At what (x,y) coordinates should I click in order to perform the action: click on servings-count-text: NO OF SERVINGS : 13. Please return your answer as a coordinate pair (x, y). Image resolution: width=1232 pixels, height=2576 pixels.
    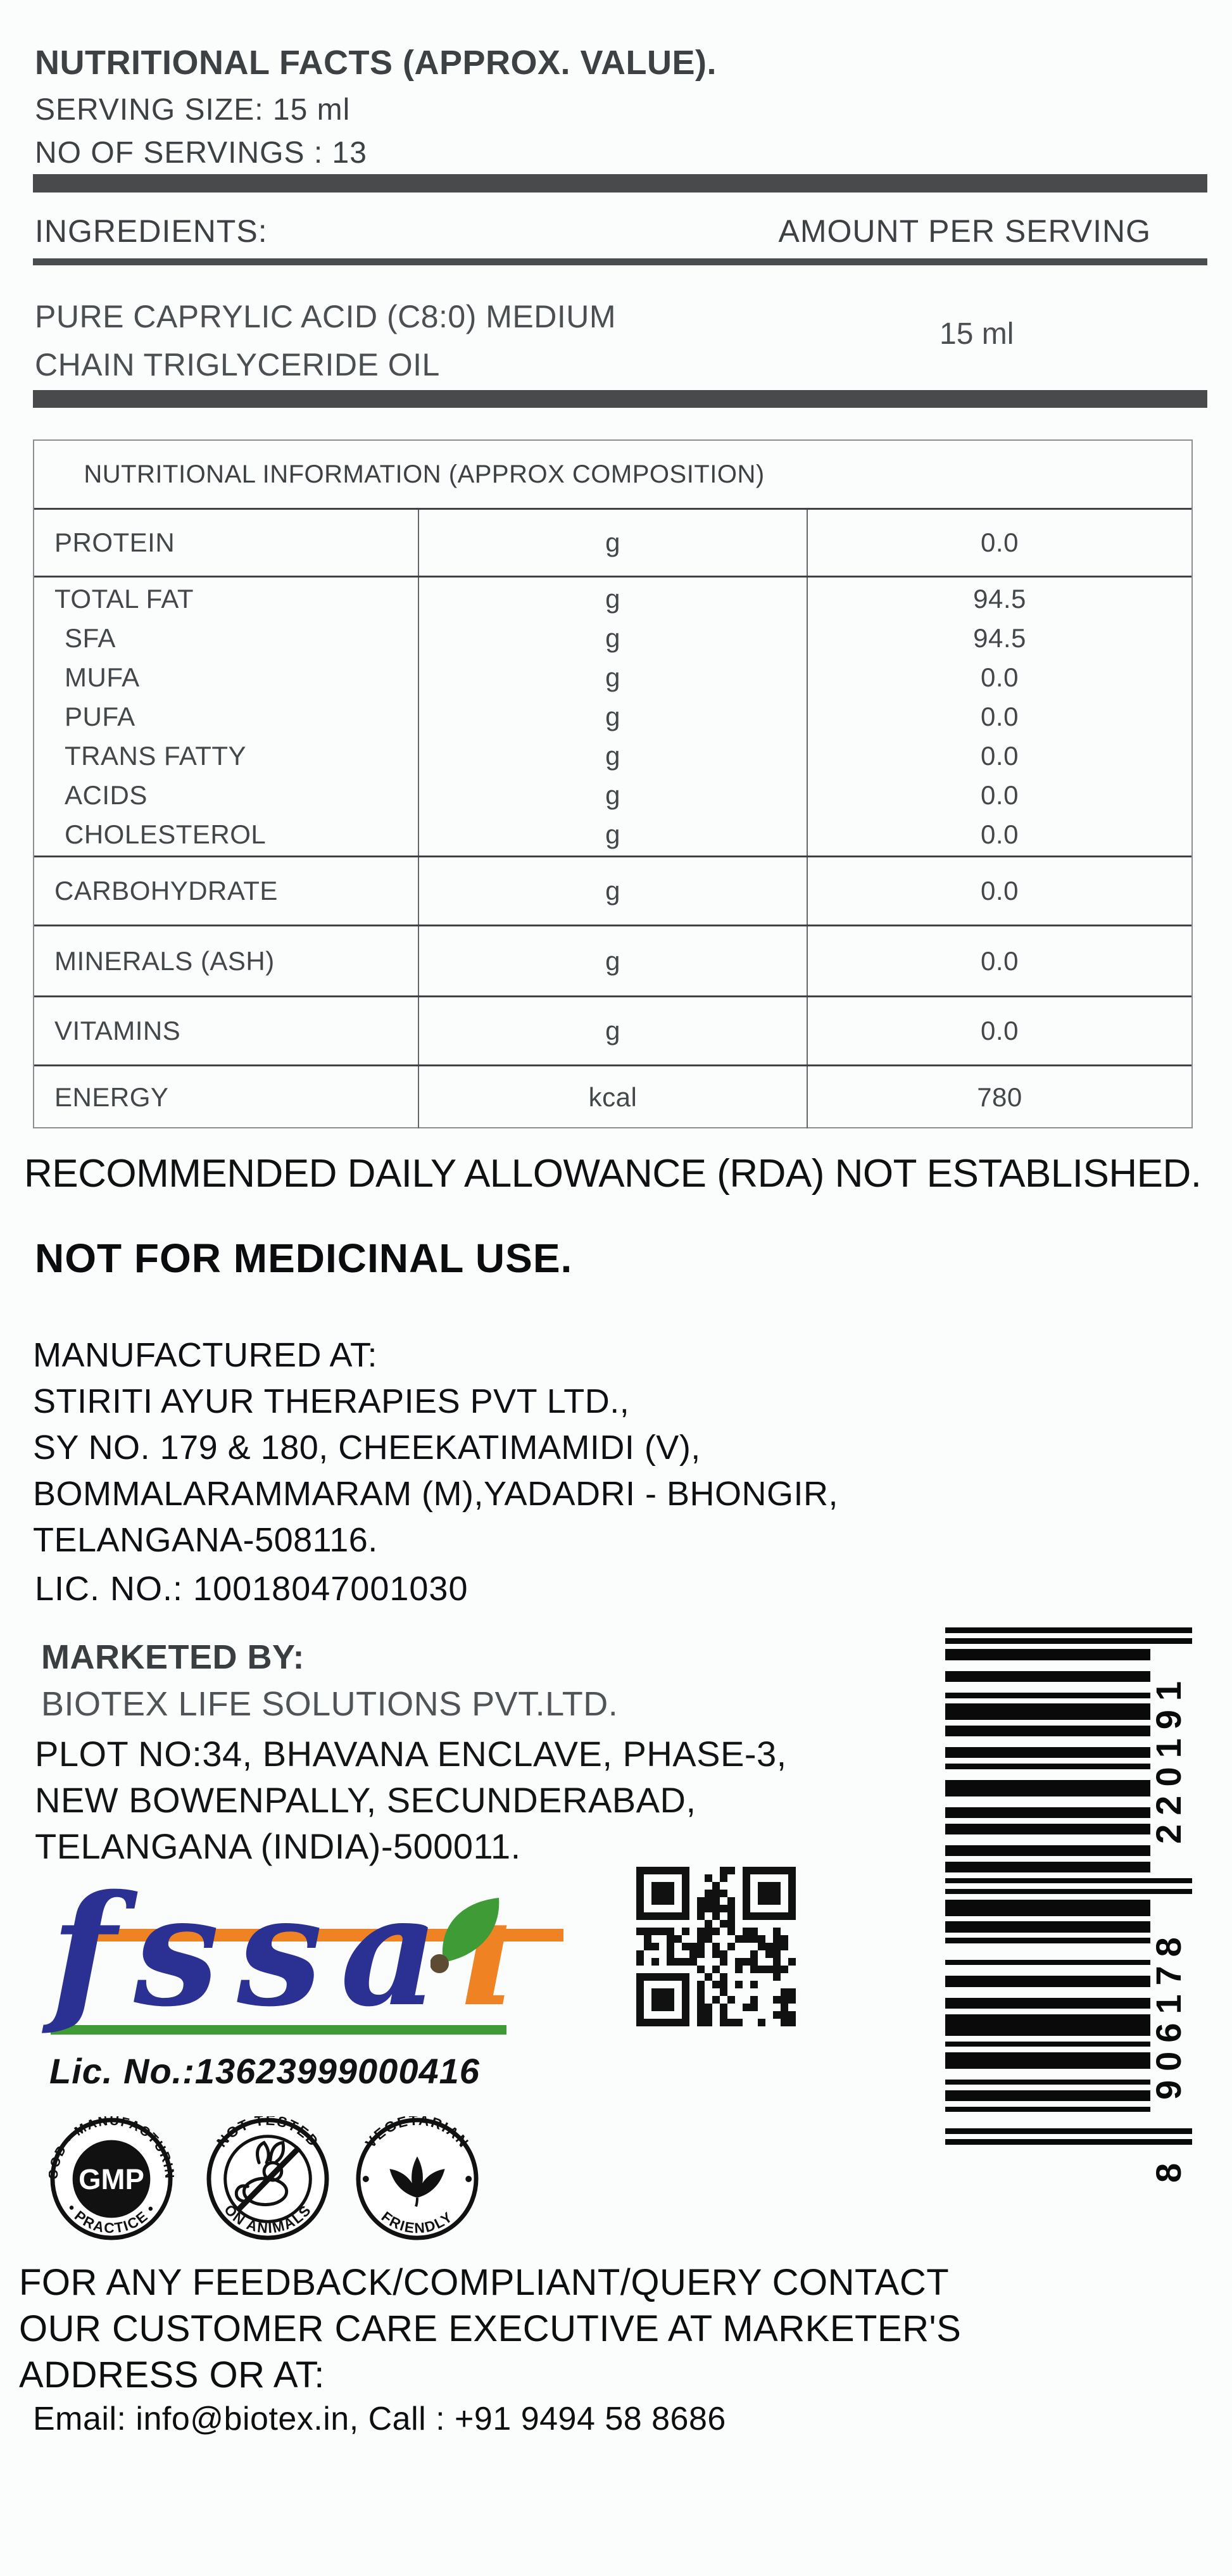
    Looking at the image, I should click on (201, 153).